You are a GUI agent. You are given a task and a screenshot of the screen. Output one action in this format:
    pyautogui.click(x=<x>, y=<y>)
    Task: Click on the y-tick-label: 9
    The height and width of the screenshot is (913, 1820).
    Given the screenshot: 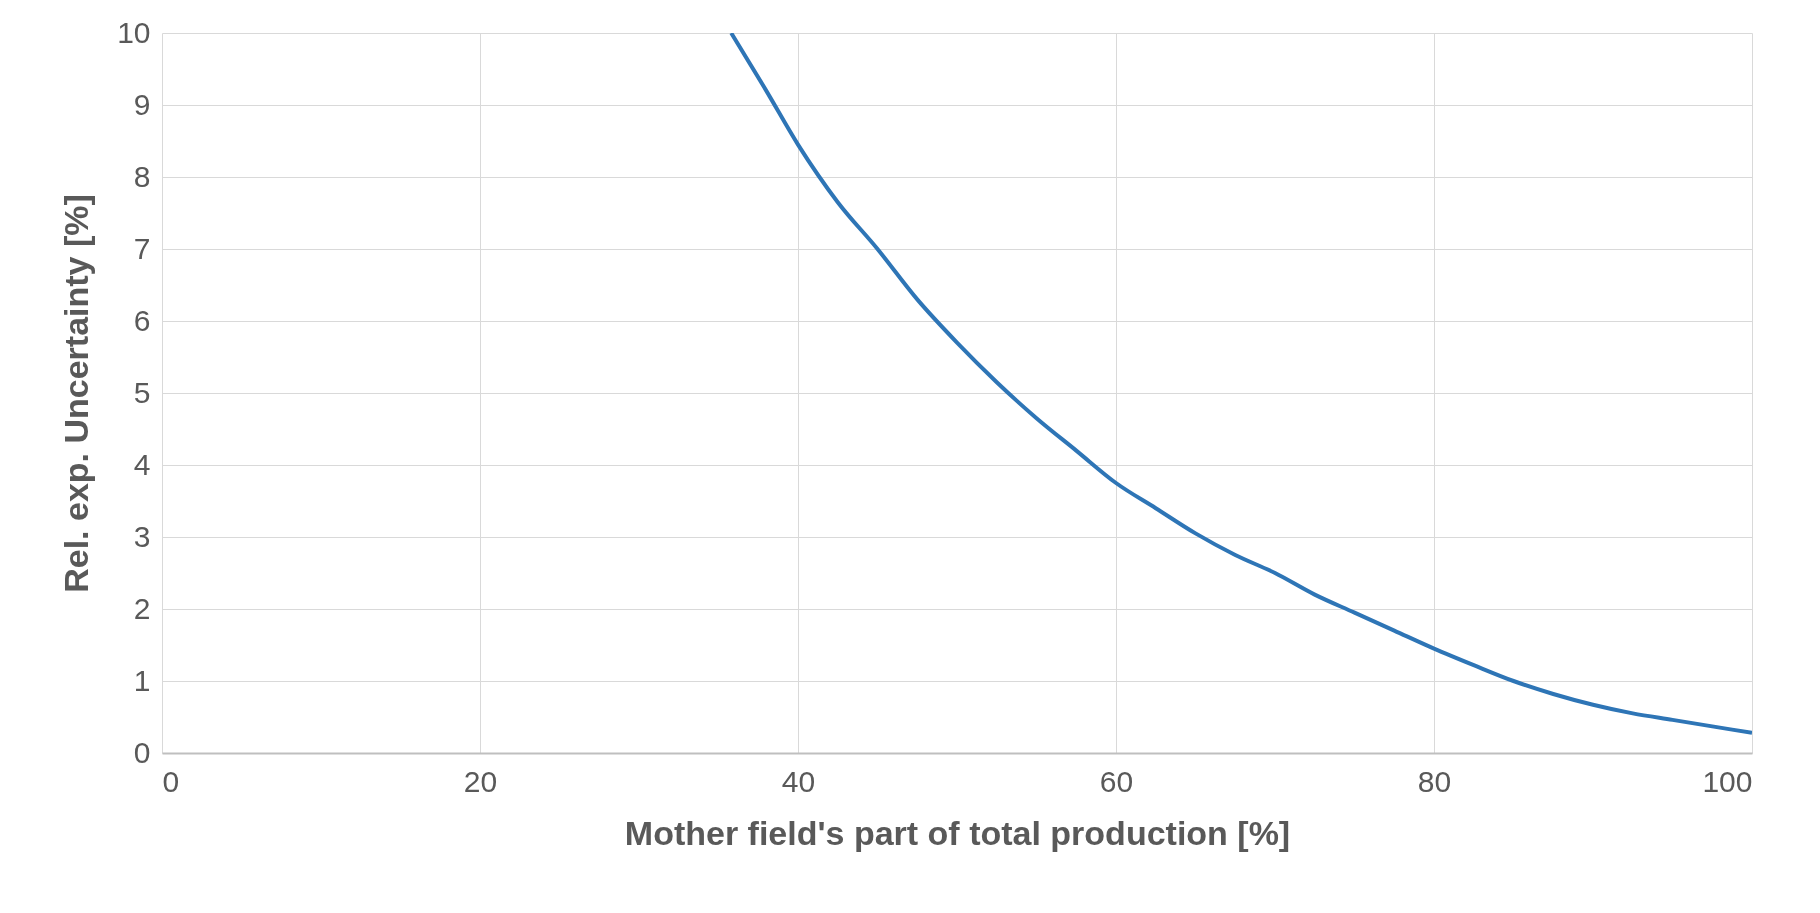 What is the action you would take?
    pyautogui.click(x=142, y=104)
    